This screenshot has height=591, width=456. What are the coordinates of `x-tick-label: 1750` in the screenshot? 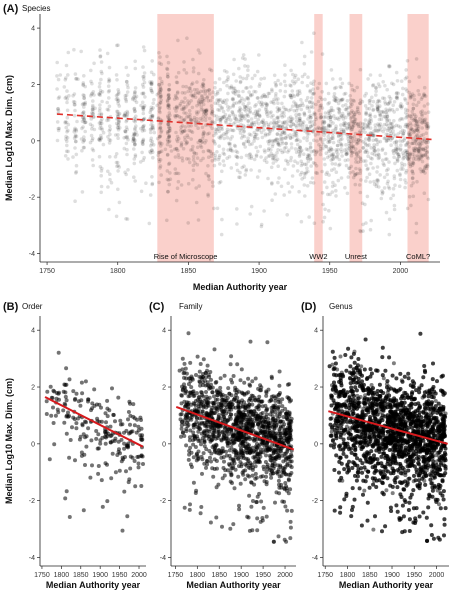 It's located at (47, 271).